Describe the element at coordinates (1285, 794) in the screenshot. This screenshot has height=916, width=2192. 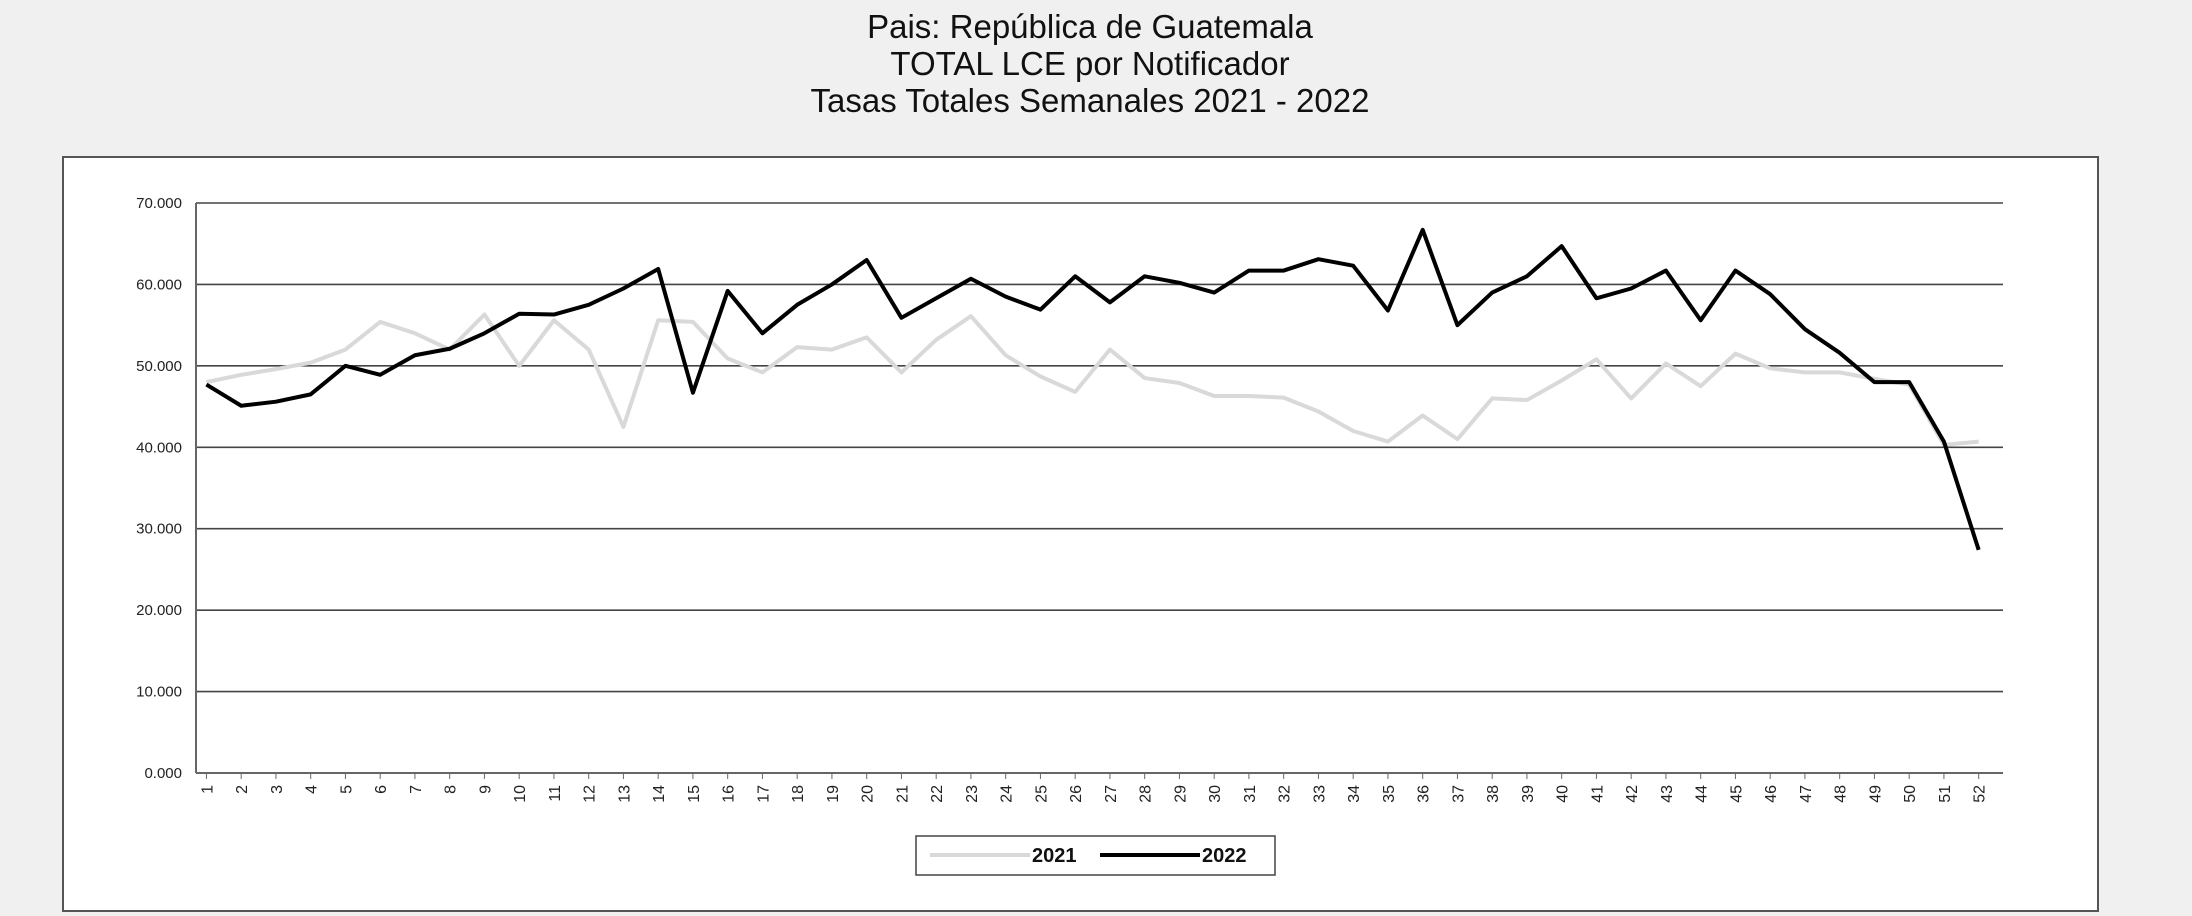
I see `x-tick-label: 32` at that location.